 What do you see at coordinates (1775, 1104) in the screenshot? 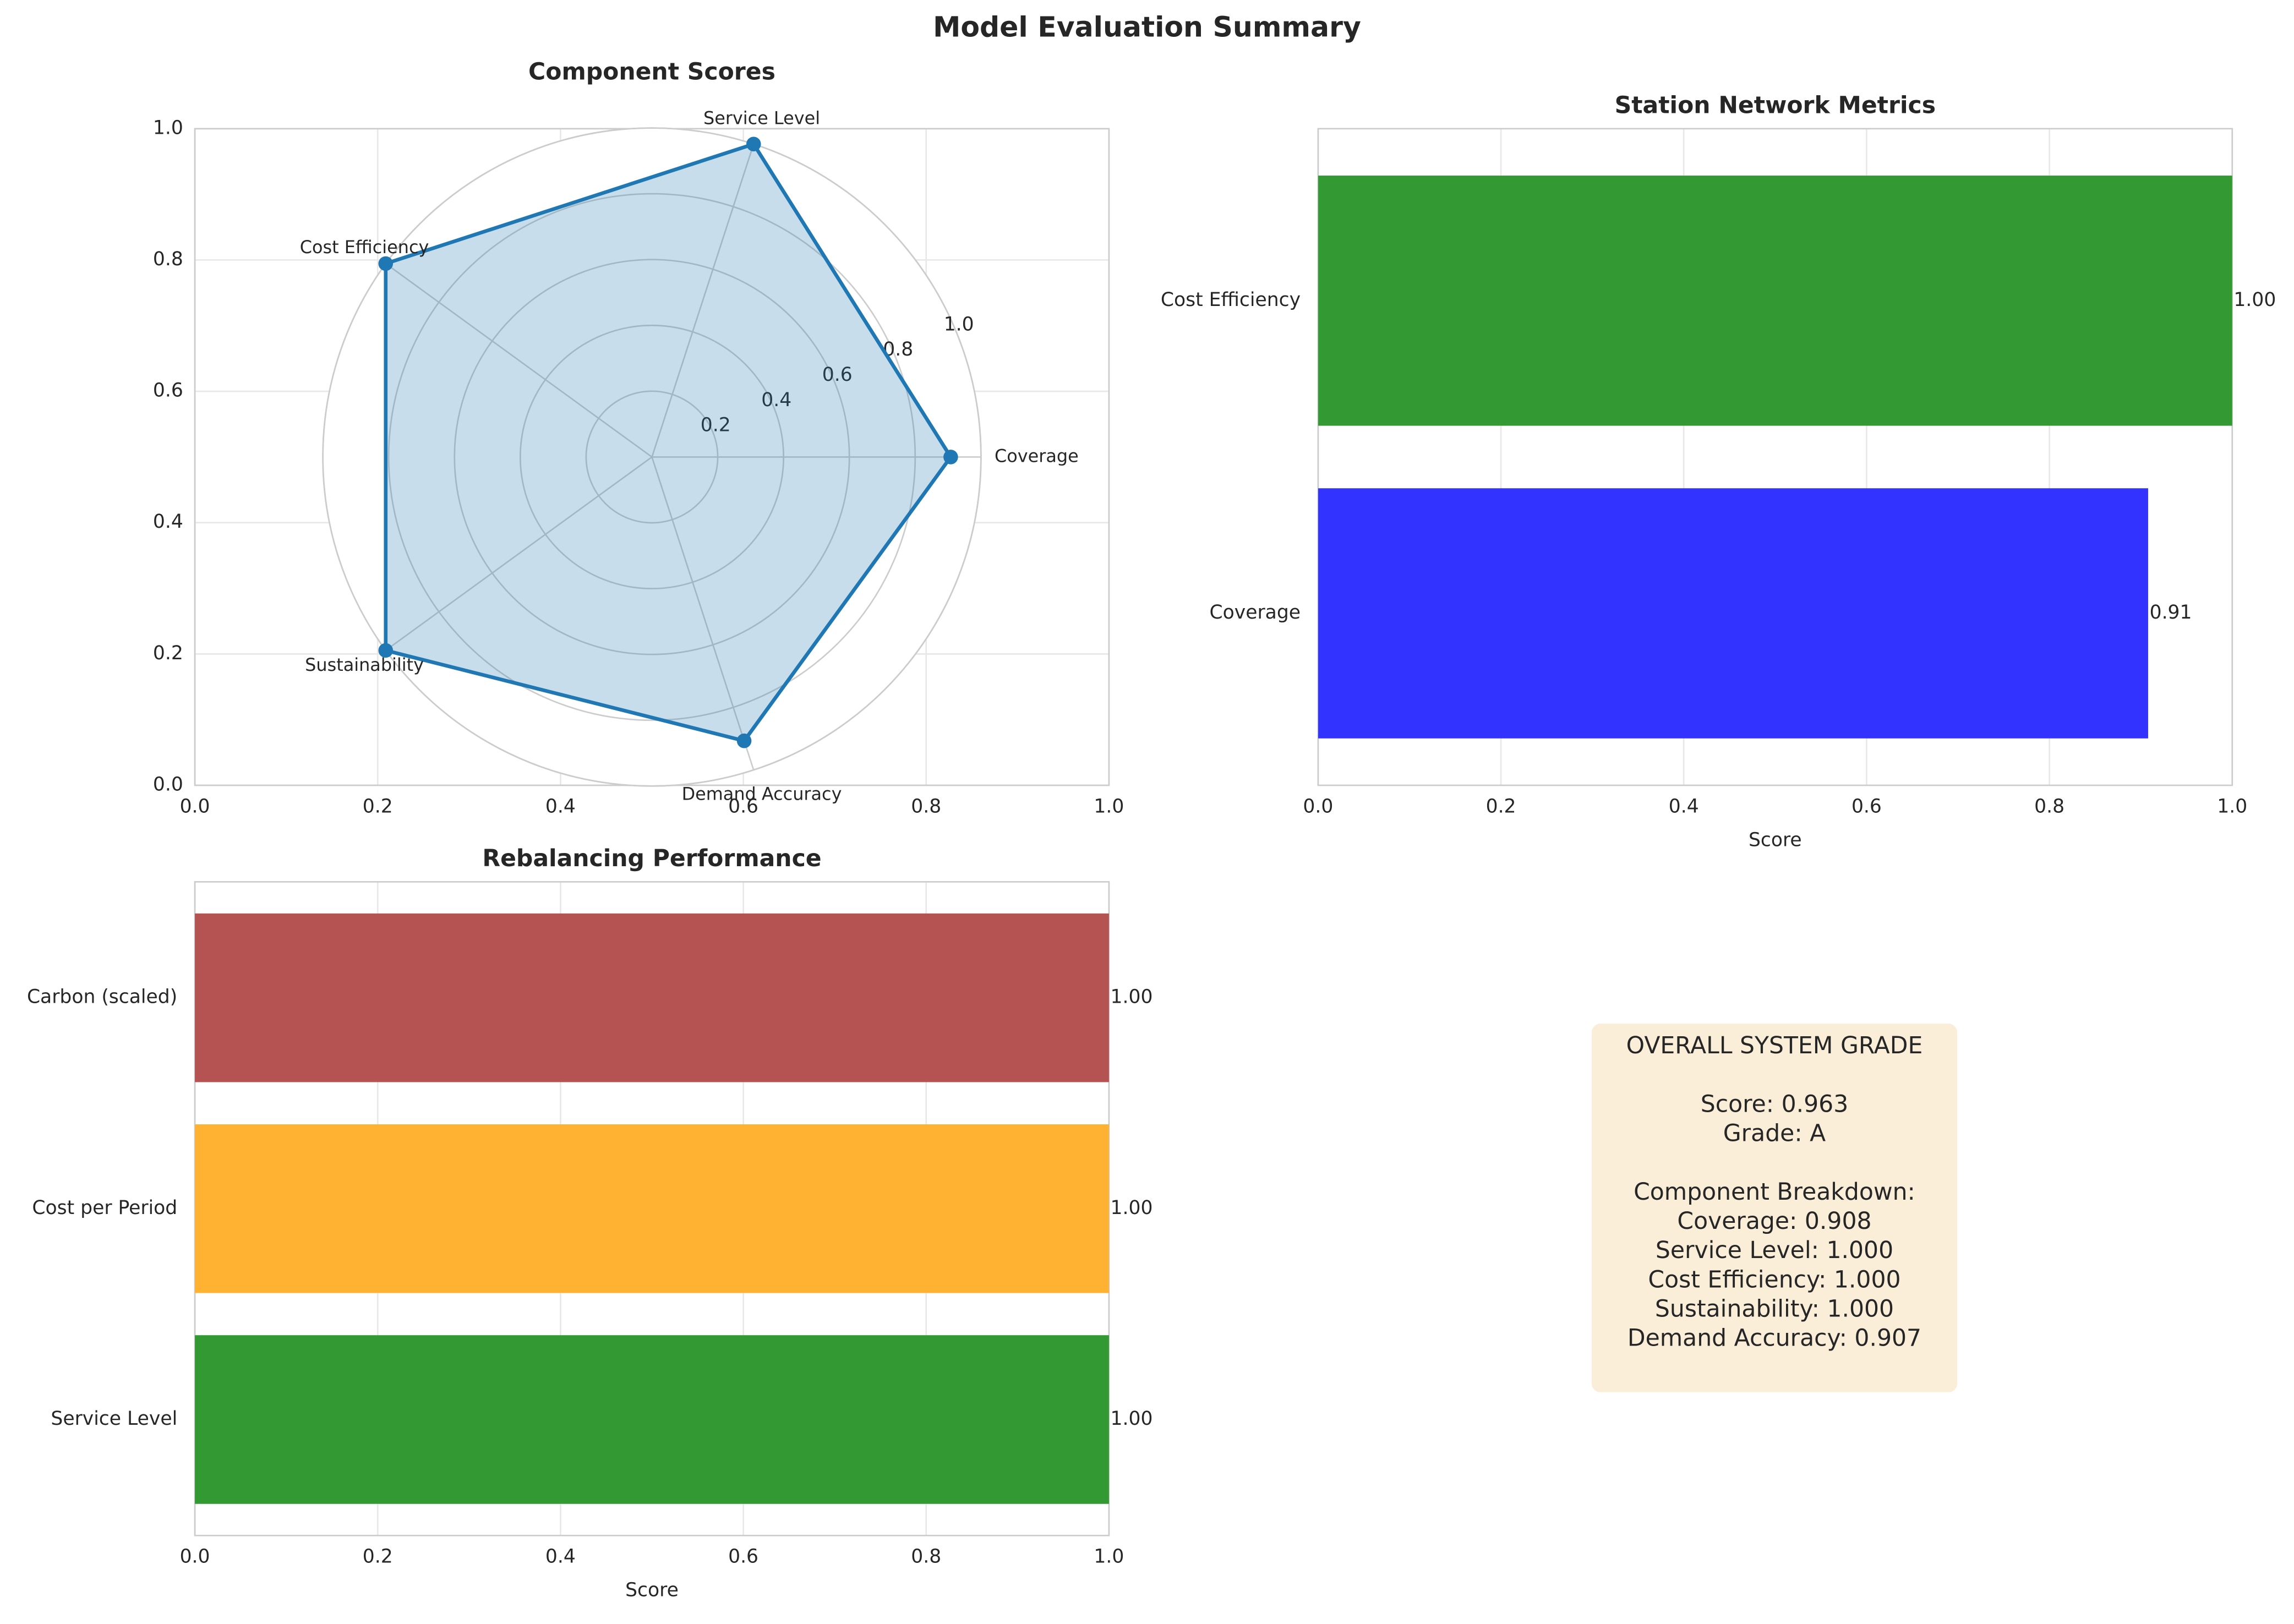
I see `summary-line: Score: 0.963` at bounding box center [1775, 1104].